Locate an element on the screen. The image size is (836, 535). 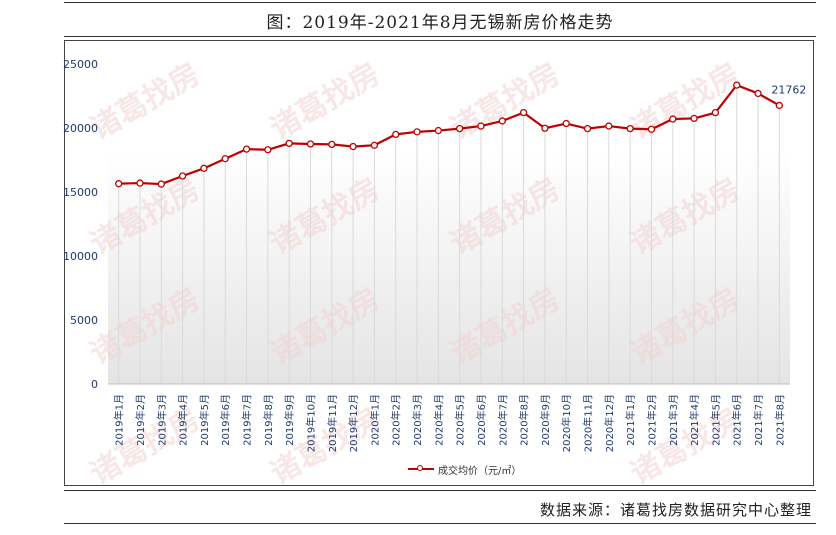
legend-label: 成交均价（元/㎡） is located at coordinates (480, 471).